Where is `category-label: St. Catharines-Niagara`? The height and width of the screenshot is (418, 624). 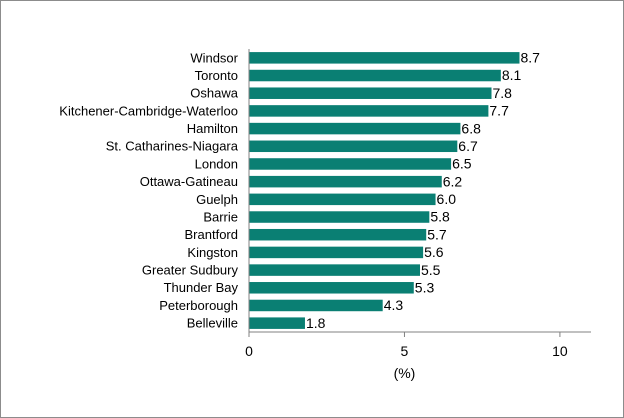 category-label: St. Catharines-Niagara is located at coordinates (172, 146).